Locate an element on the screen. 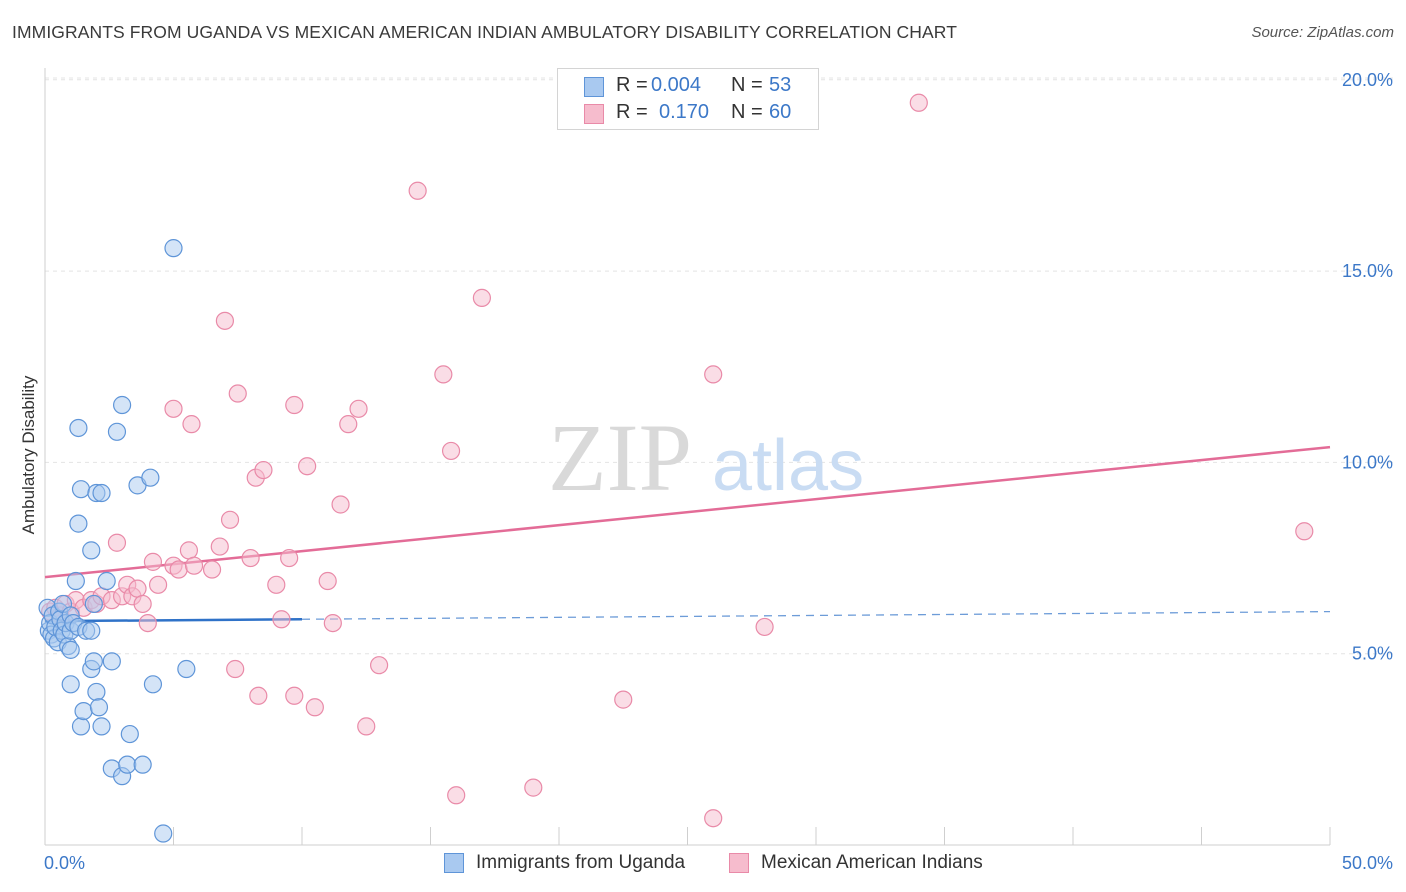  correlation-legend: R = 0.004 N = 53 R = 0.170 N = 60 is located at coordinates (688, 99).